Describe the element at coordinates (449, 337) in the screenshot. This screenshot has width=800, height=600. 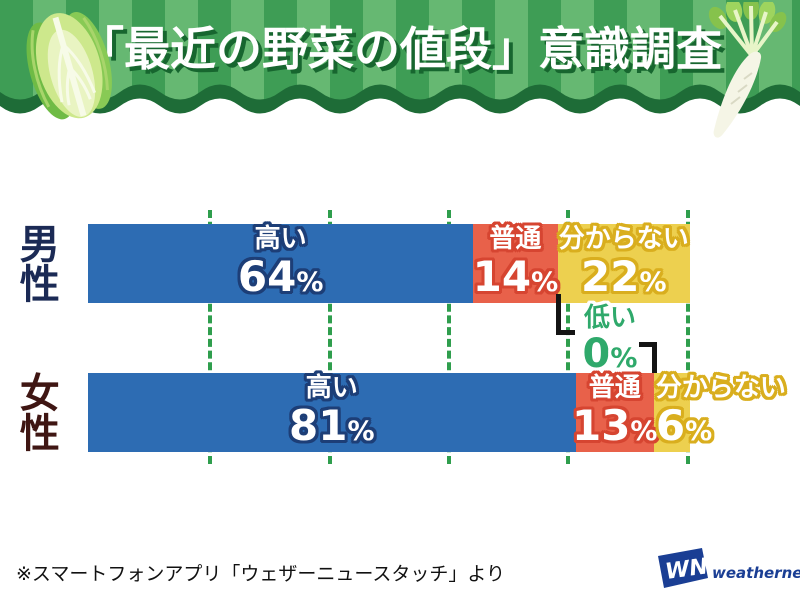
I see `gridline-60pct` at that location.